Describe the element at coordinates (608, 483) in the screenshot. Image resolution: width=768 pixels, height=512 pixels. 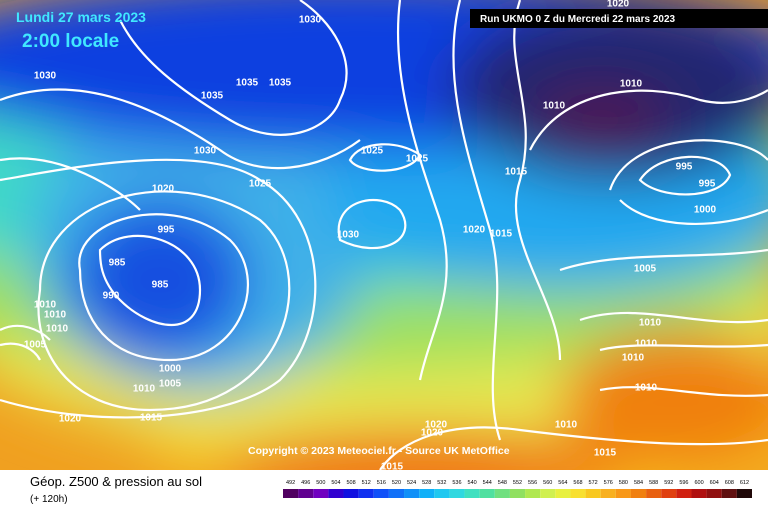
I see `colorbar-tick-label: 576` at that location.